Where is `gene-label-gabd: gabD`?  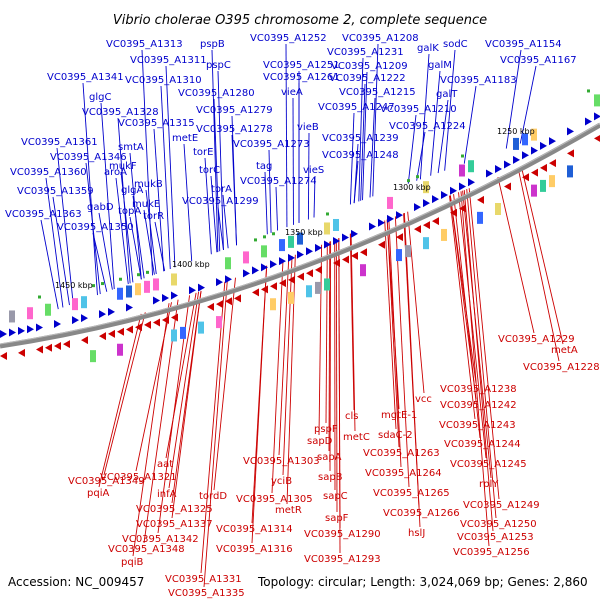 gene-label-gabd: gabD is located at coordinates (100, 207).